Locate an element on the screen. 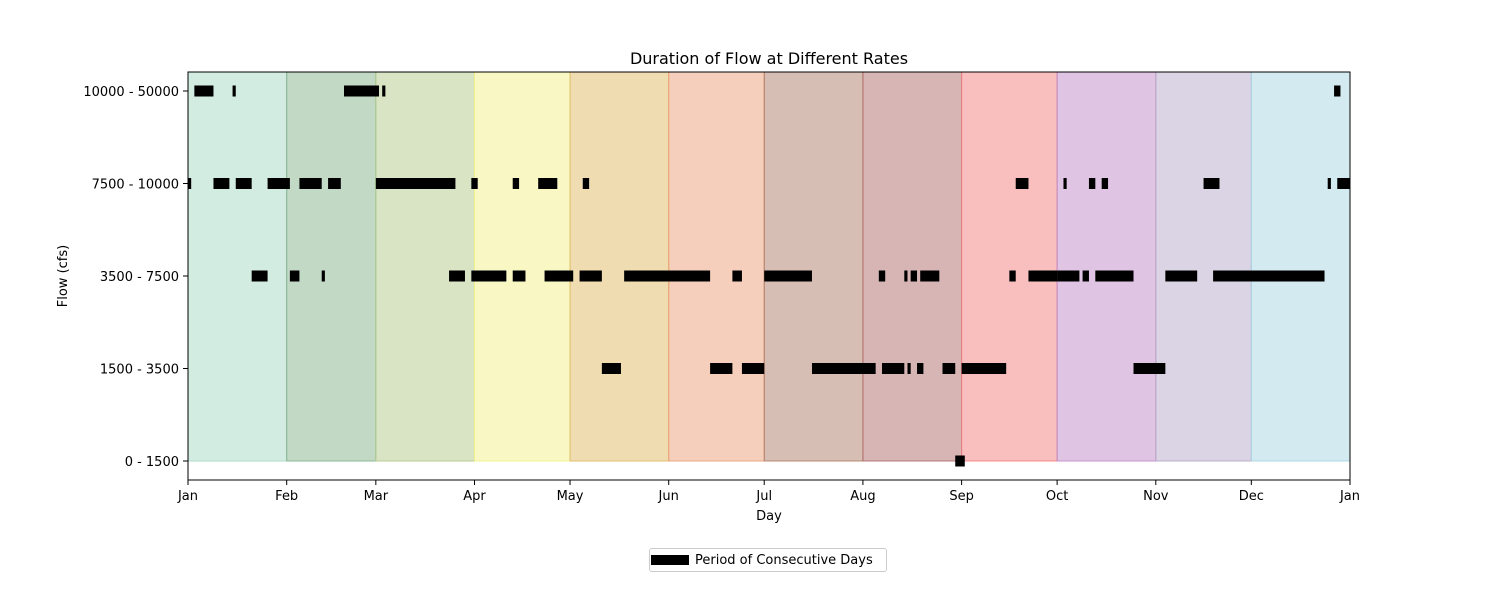 The width and height of the screenshot is (1500, 600). x-tick-label: Feb is located at coordinates (286, 496).